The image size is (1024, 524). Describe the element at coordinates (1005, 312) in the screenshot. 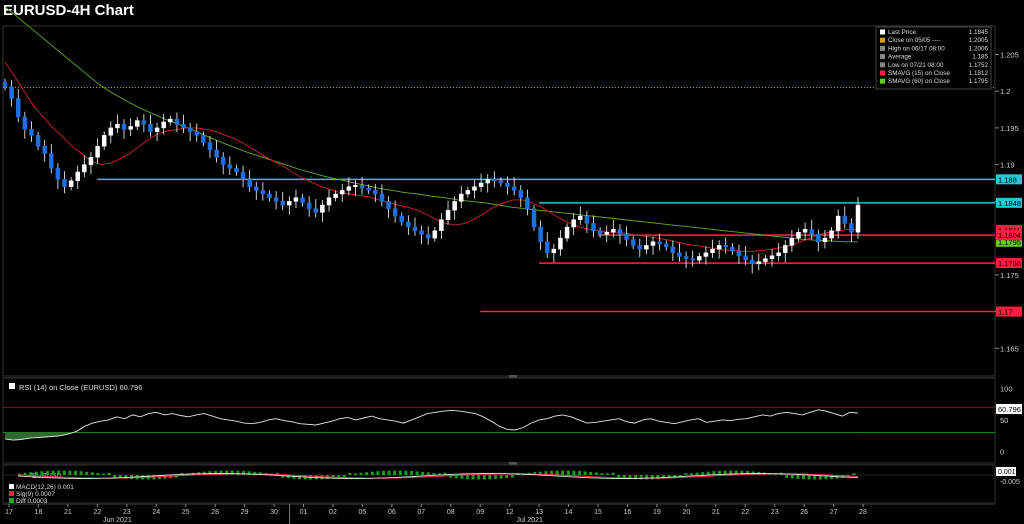

I see `tag-level-4: 1.17` at that location.